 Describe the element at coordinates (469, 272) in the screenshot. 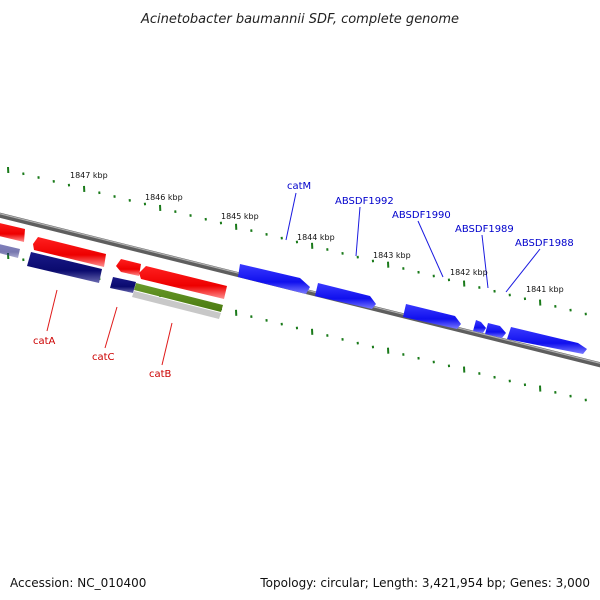

I see `tick-label: 1842 kbp` at that location.